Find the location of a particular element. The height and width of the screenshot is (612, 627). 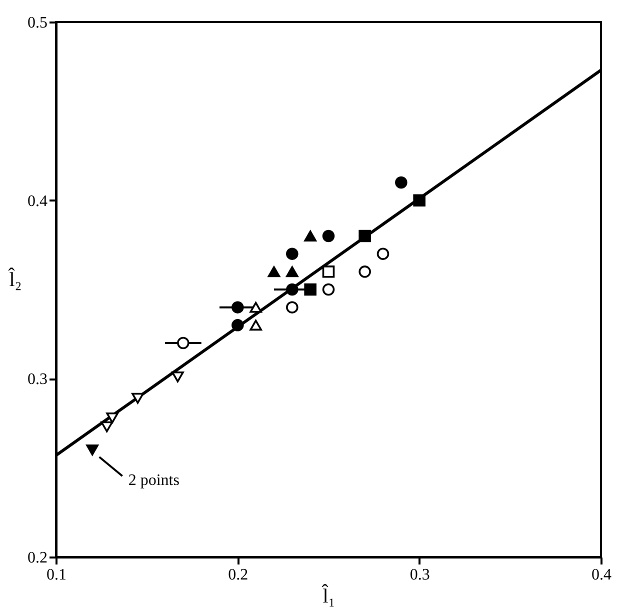

x-tick-label: 0.1 is located at coordinates (56, 575).